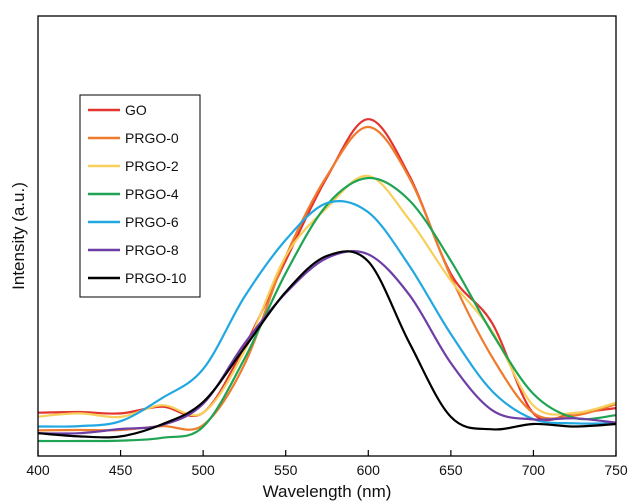 The height and width of the screenshot is (502, 630). I want to click on x-tick-label: 500, so click(203, 470).